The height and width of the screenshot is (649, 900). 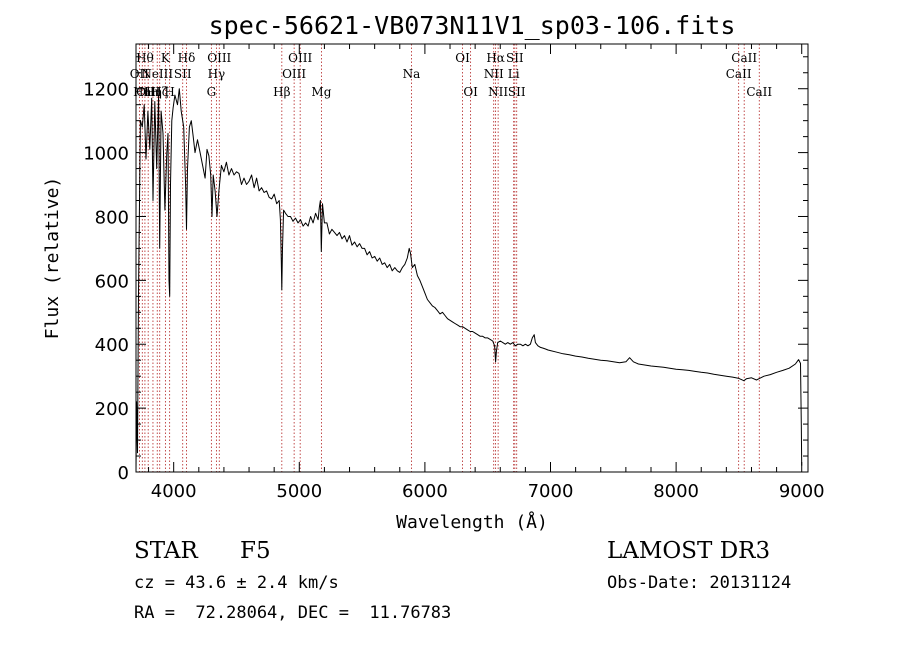 What do you see at coordinates (159, 92) in the screenshot?
I see `spectral-line-label: Hζ` at bounding box center [159, 92].